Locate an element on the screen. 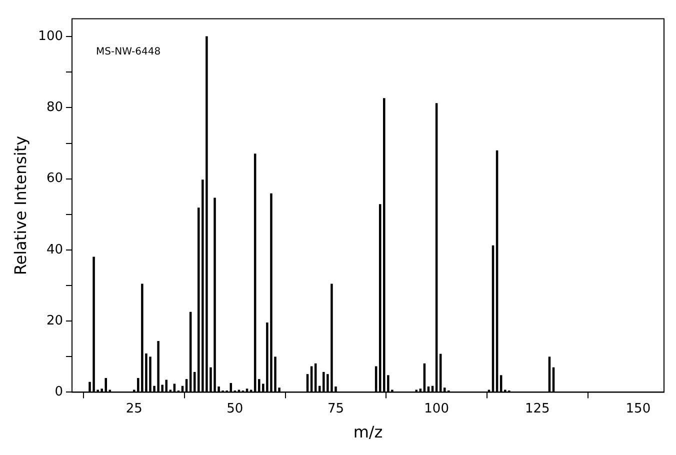  y-axis-title: Relative Intensity is located at coordinates (20, 206).